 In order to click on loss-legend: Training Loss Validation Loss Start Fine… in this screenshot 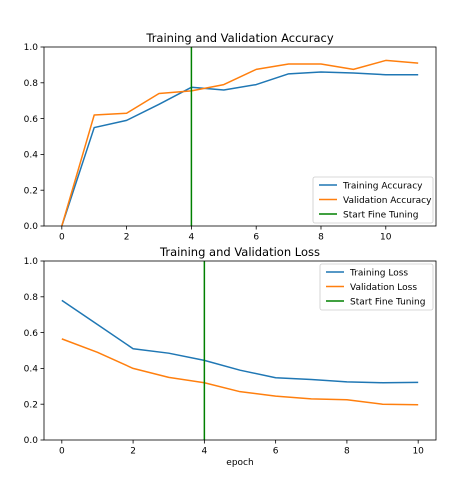, I will do `click(376, 287)`.